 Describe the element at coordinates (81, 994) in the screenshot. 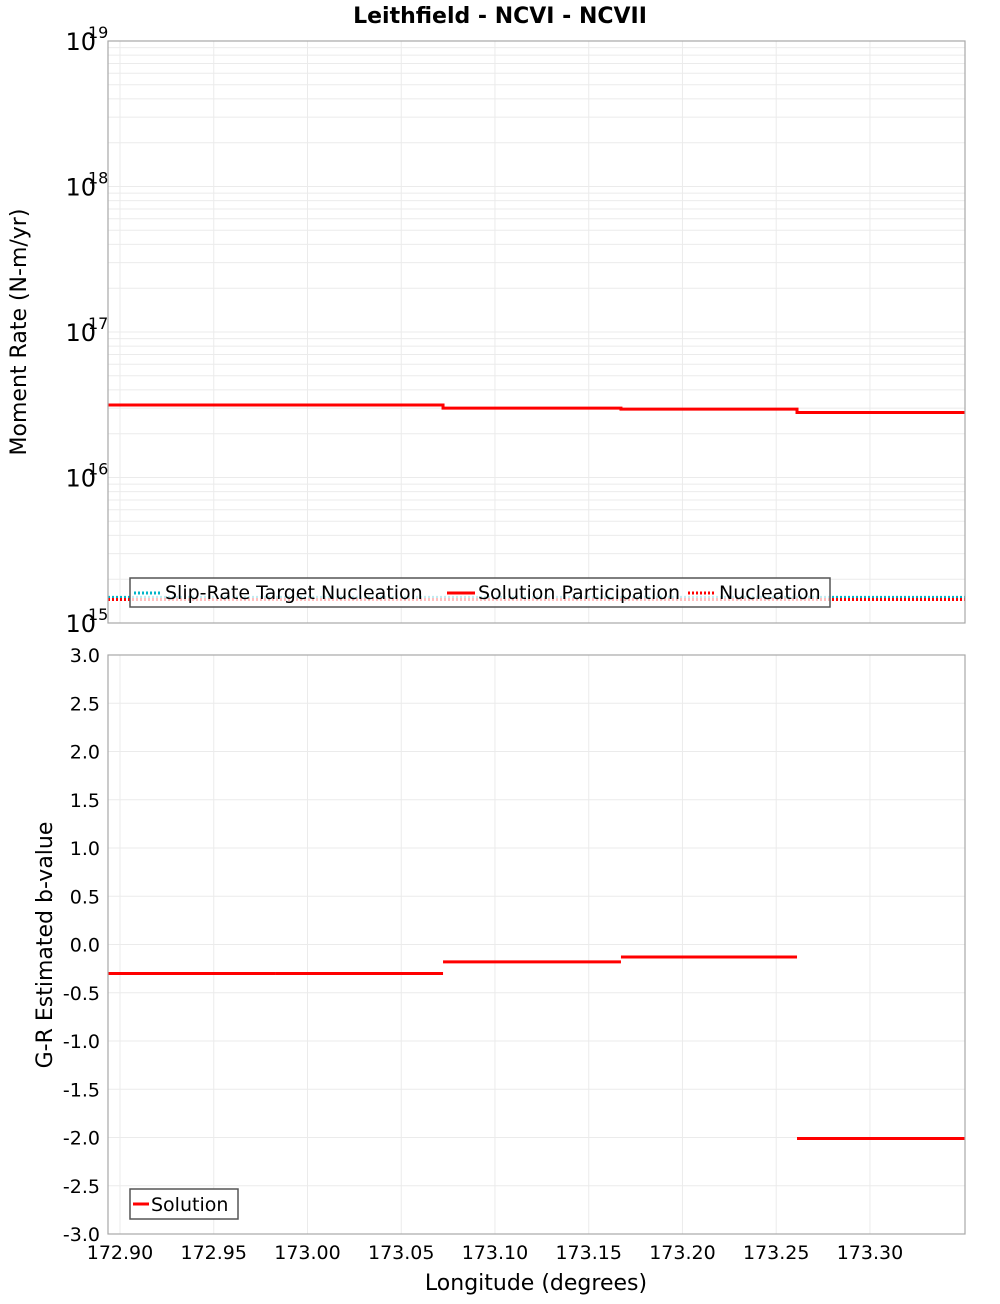

I see `y-tick-label: -0.5` at that location.